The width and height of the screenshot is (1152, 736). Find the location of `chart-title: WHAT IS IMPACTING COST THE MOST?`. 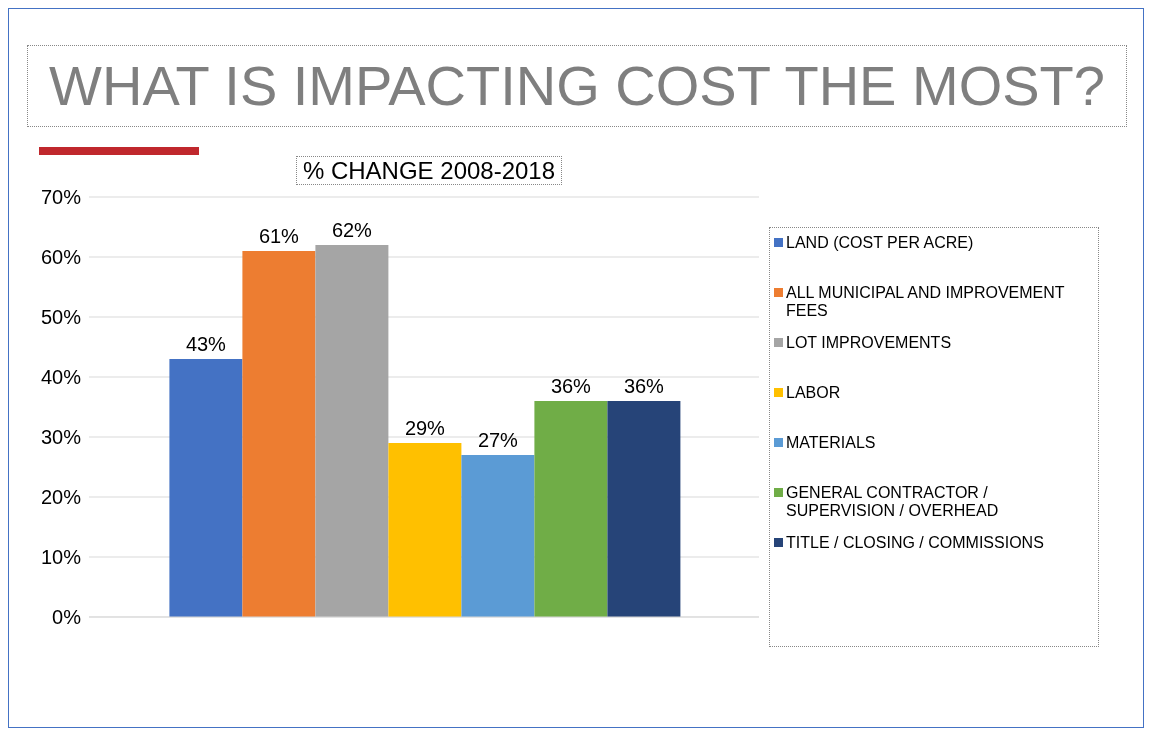

chart-title: WHAT IS IMPACTING COST THE MOST? is located at coordinates (577, 86).